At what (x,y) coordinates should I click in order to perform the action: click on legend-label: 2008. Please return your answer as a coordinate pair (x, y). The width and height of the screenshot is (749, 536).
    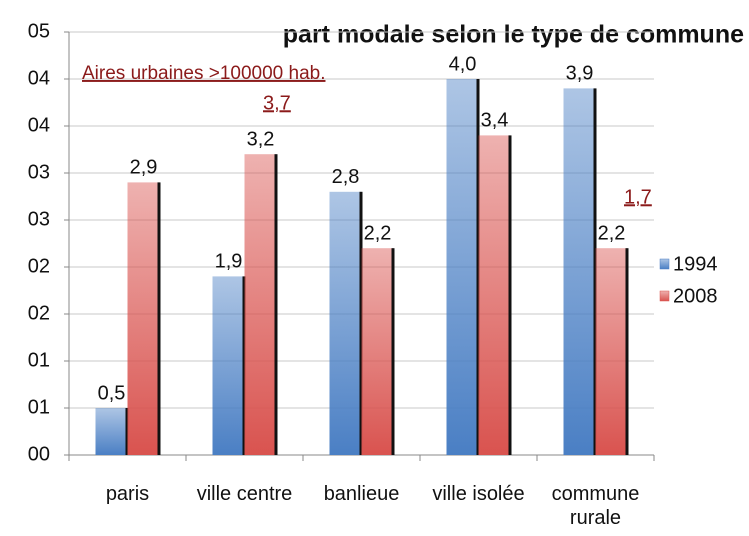
    Looking at the image, I should click on (695, 296).